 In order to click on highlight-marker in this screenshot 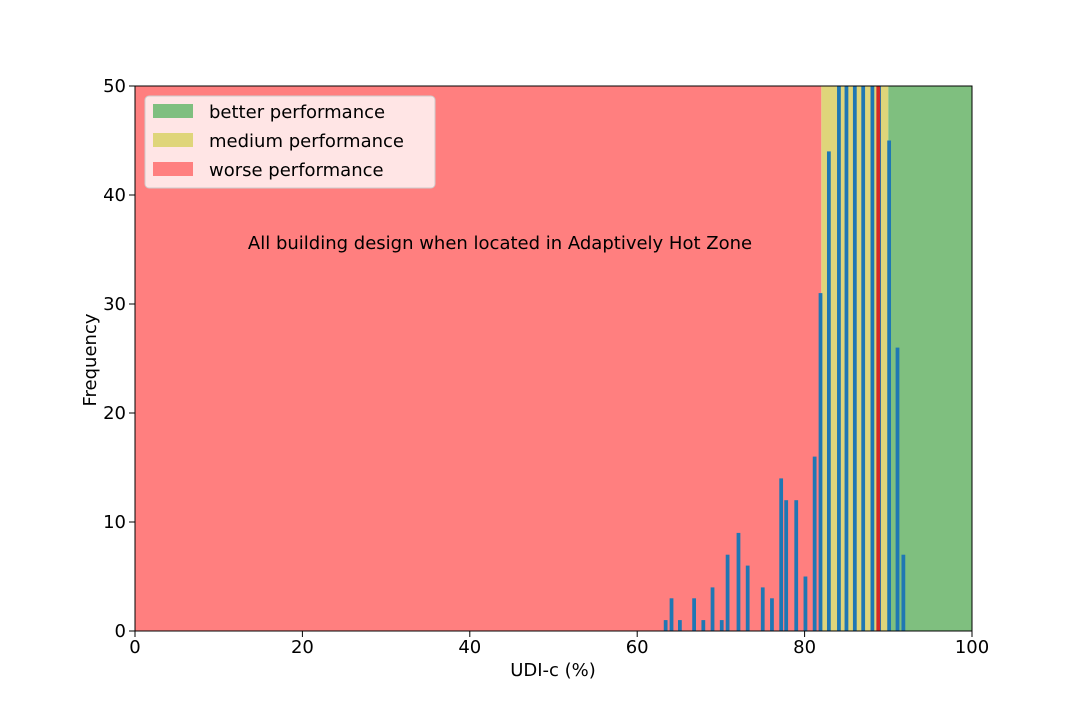, I will do `click(878, 358)`.